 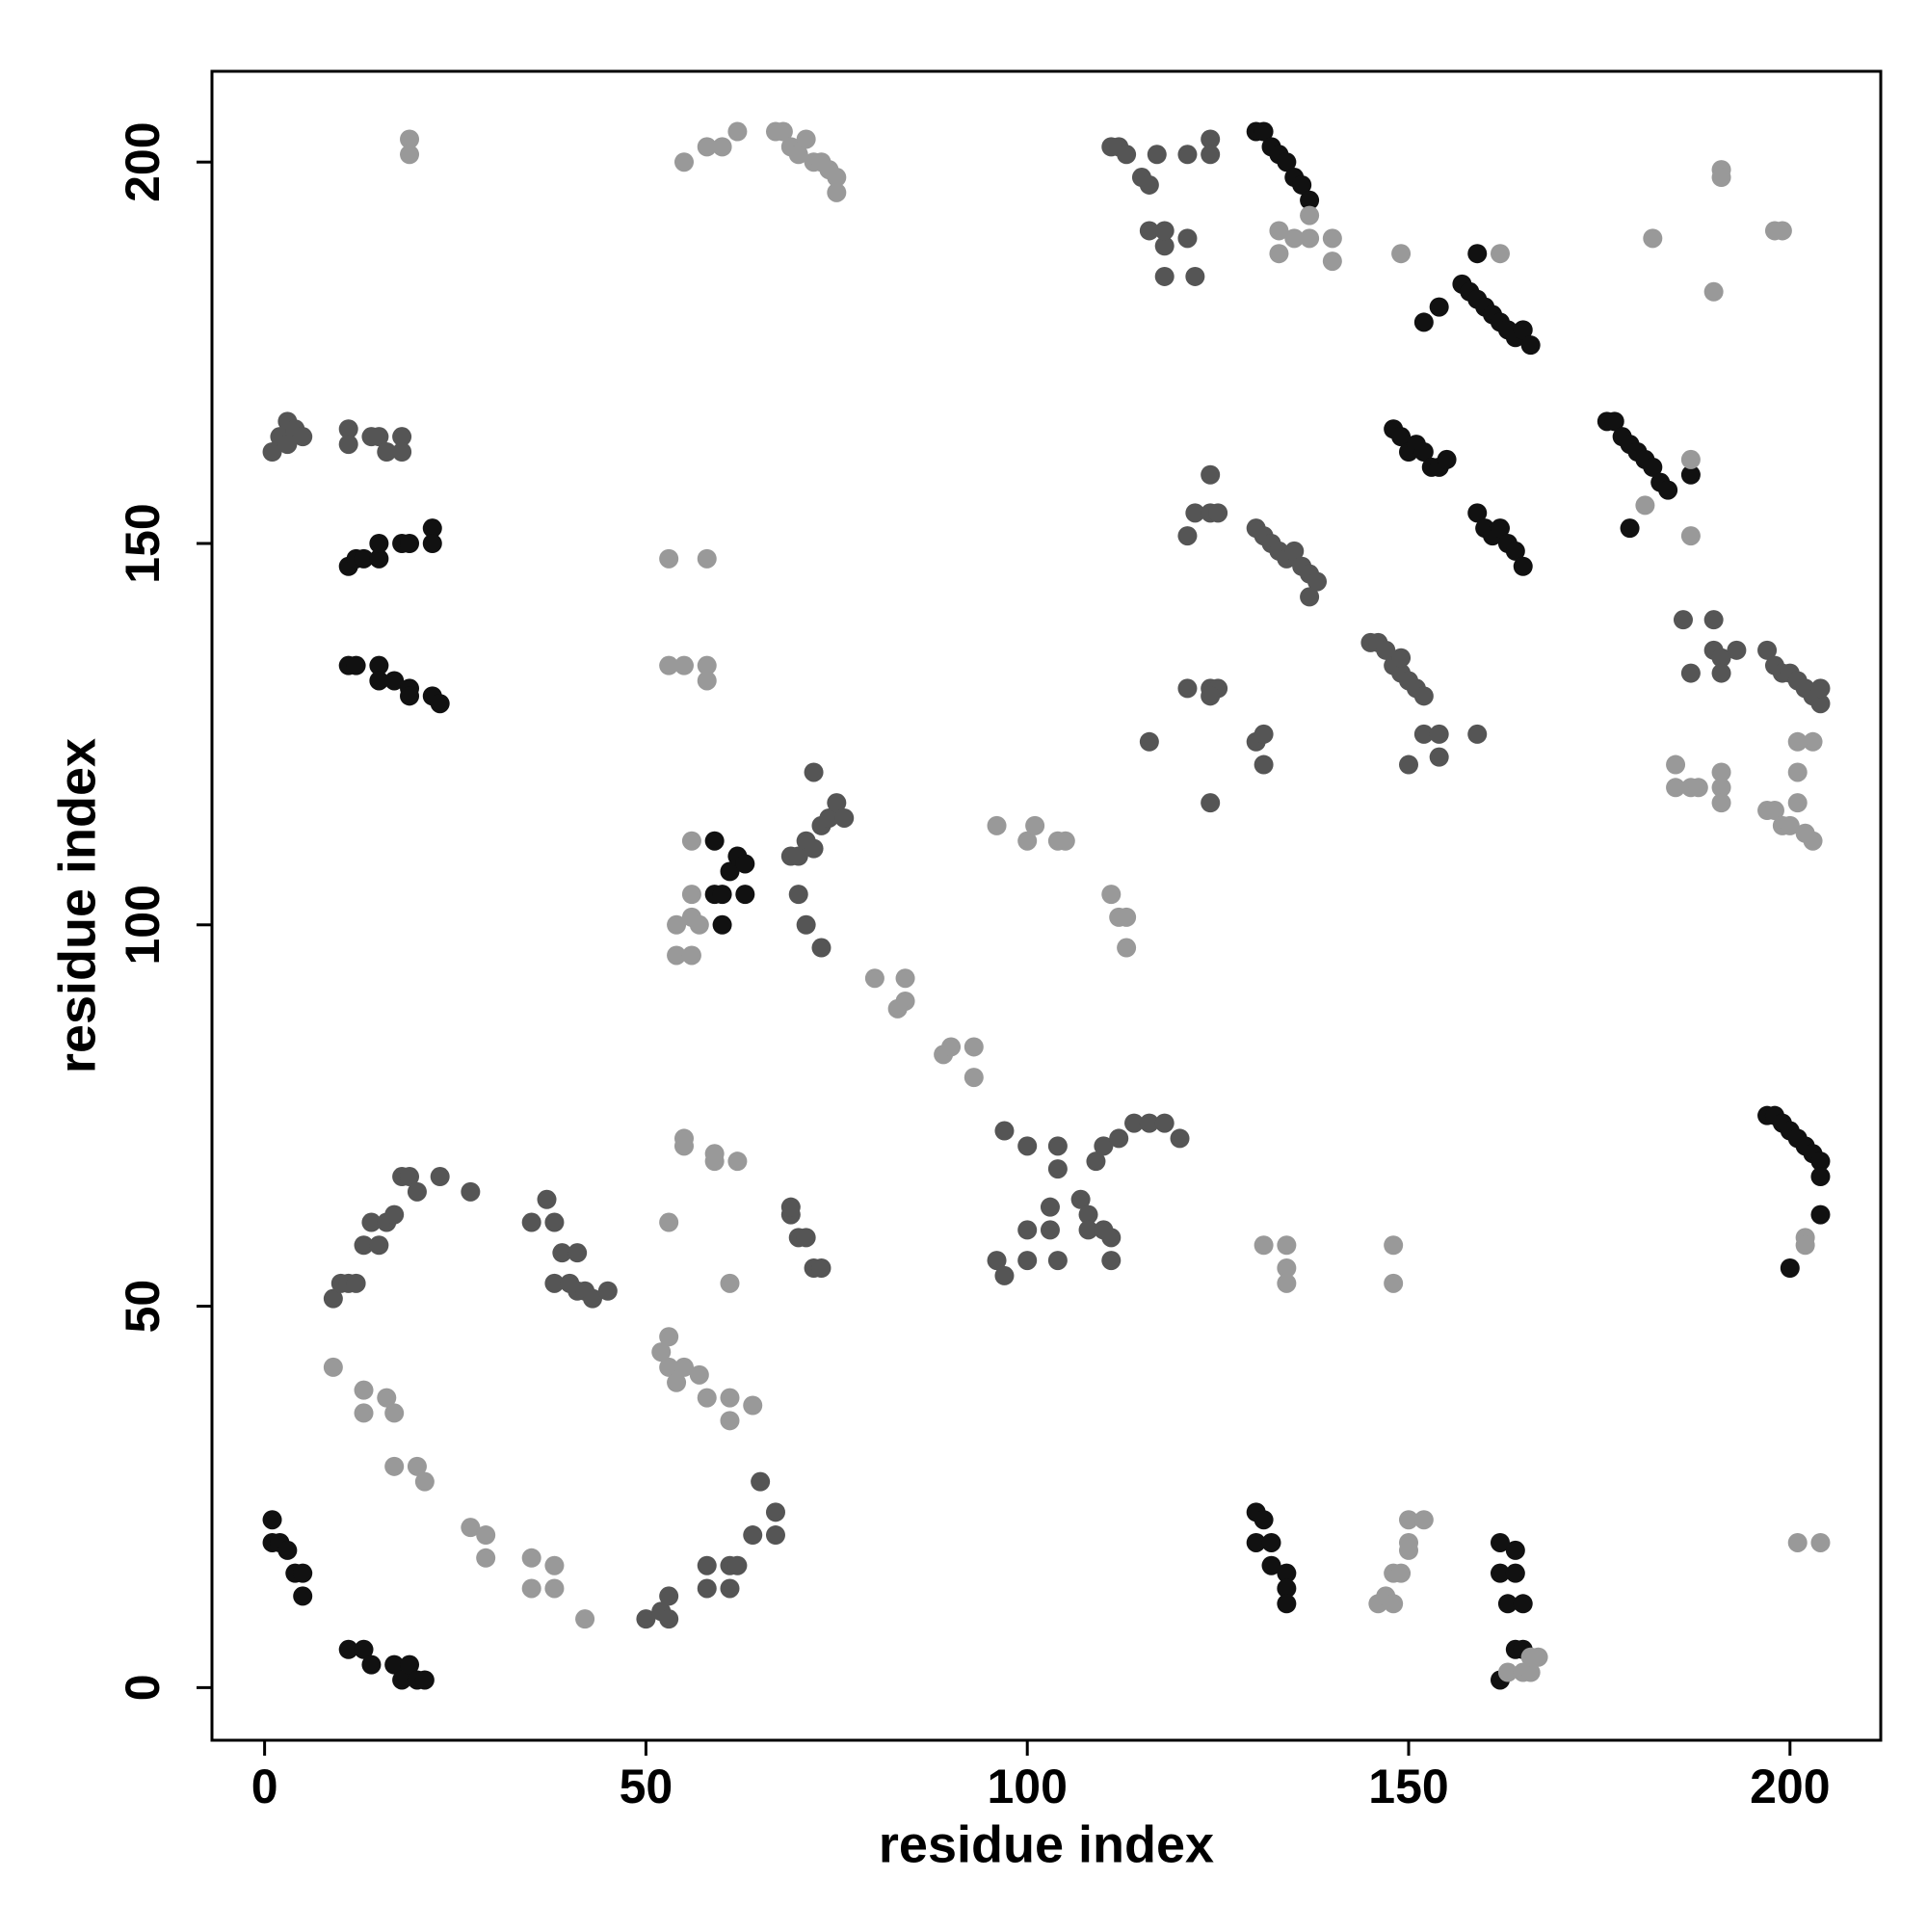 I want to click on y-tick-label: 150, so click(x=143, y=543).